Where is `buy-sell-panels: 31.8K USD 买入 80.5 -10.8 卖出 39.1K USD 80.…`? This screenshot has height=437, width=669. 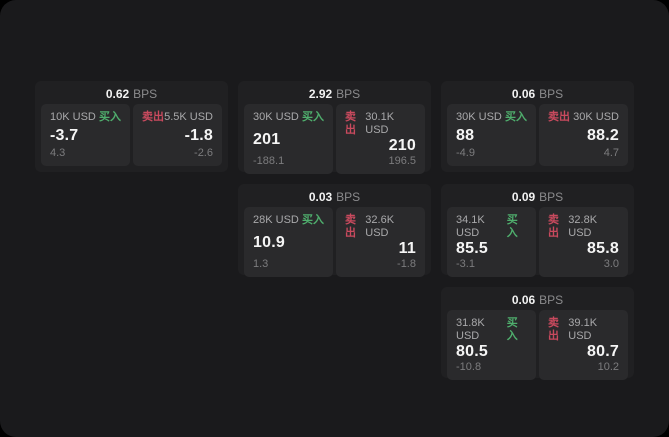
buy-sell-panels: 31.8K USD 买入 80.5 -10.8 卖出 39.1K USD 80.… is located at coordinates (537, 345).